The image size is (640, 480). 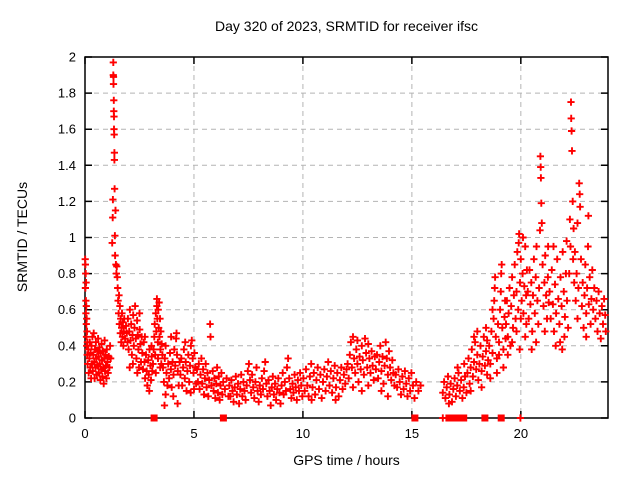 I want to click on y-tick-label: 1.2, so click(x=67, y=201).